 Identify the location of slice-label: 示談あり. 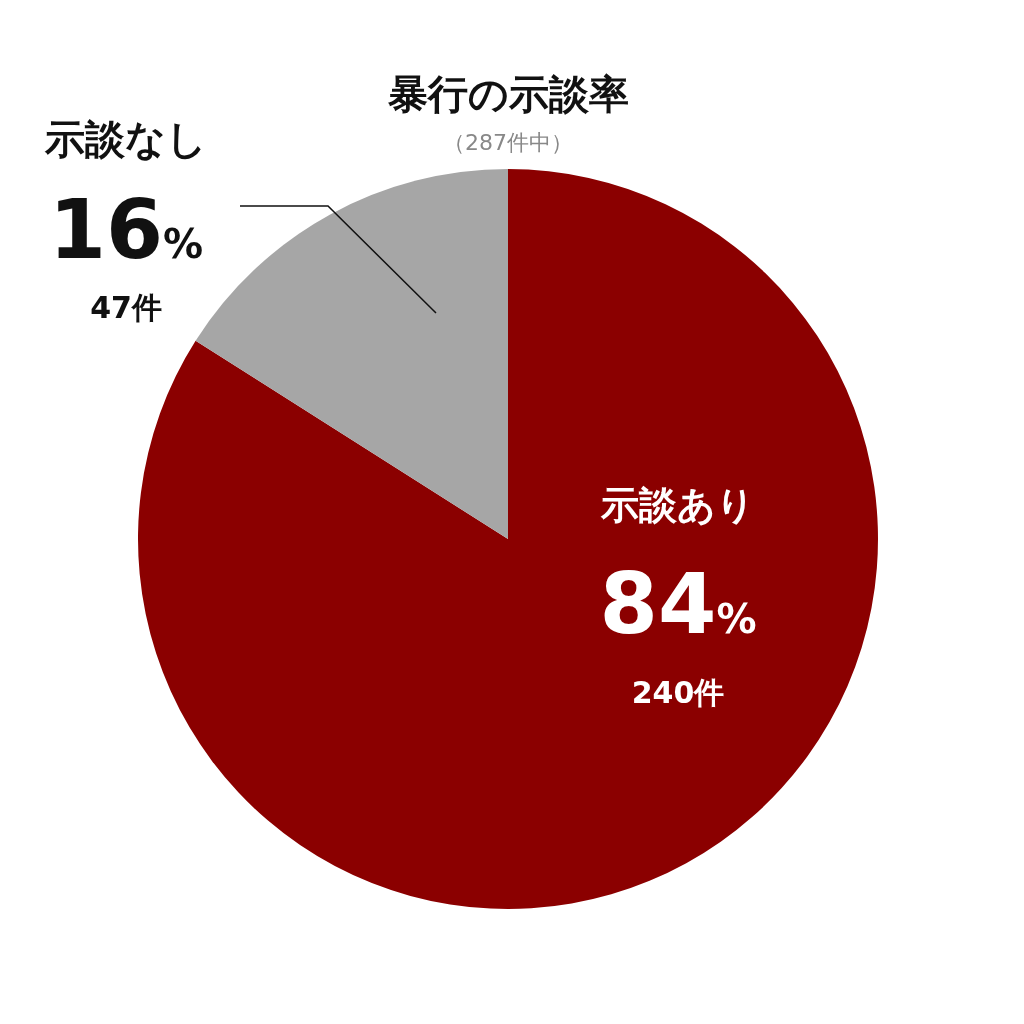
(677, 505).